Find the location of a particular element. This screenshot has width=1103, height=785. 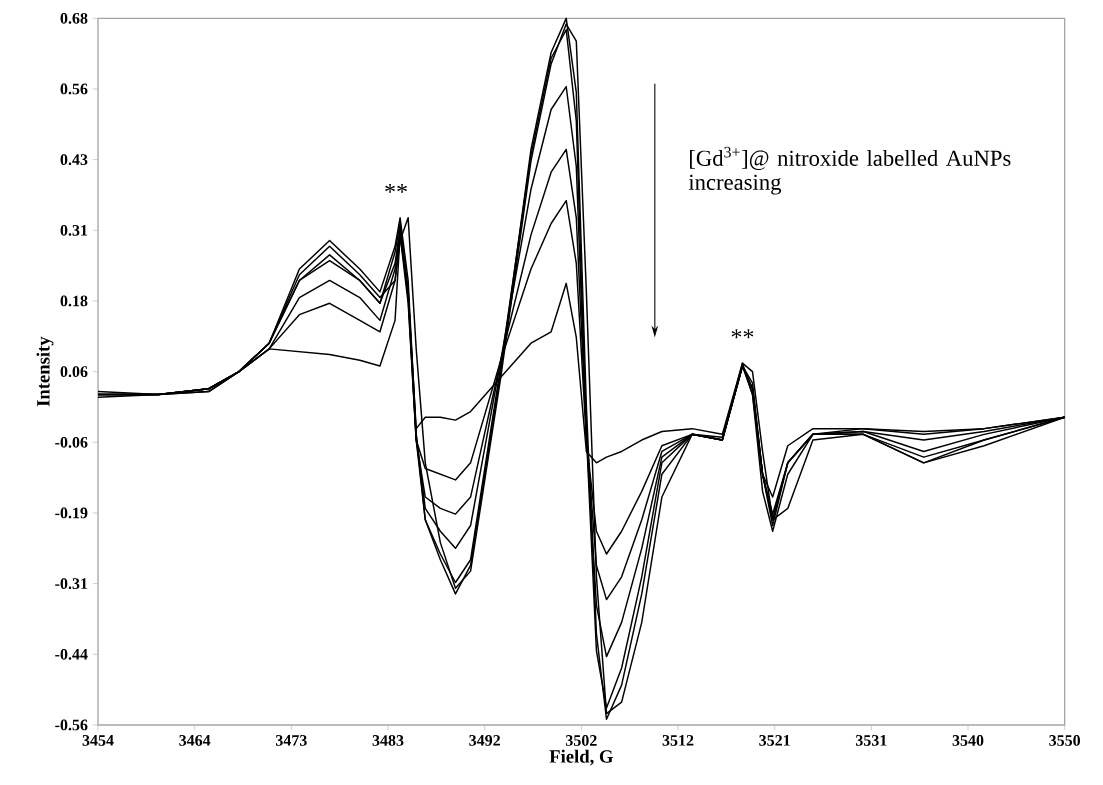

y-tick-label: 0.06 is located at coordinates (74, 372).